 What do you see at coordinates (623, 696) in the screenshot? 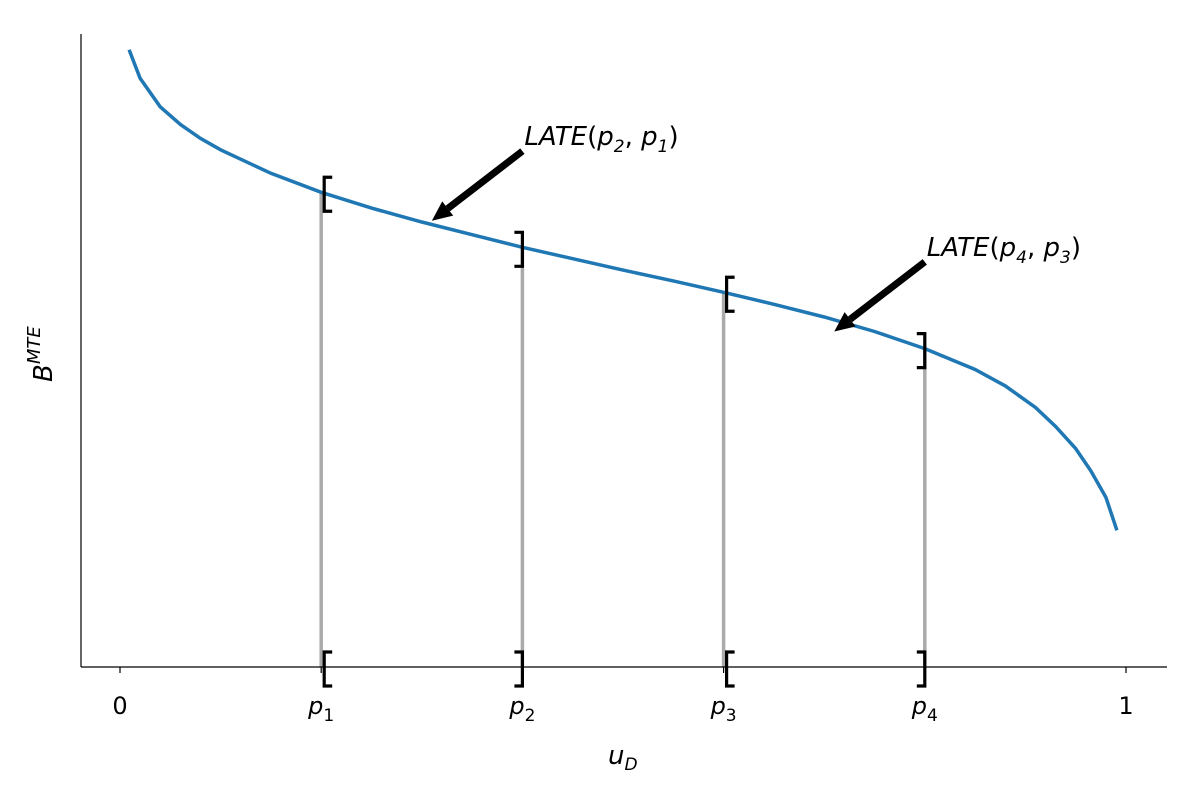
I see `x-ticks: 0 p1 p2 p3 p4 1` at bounding box center [623, 696].